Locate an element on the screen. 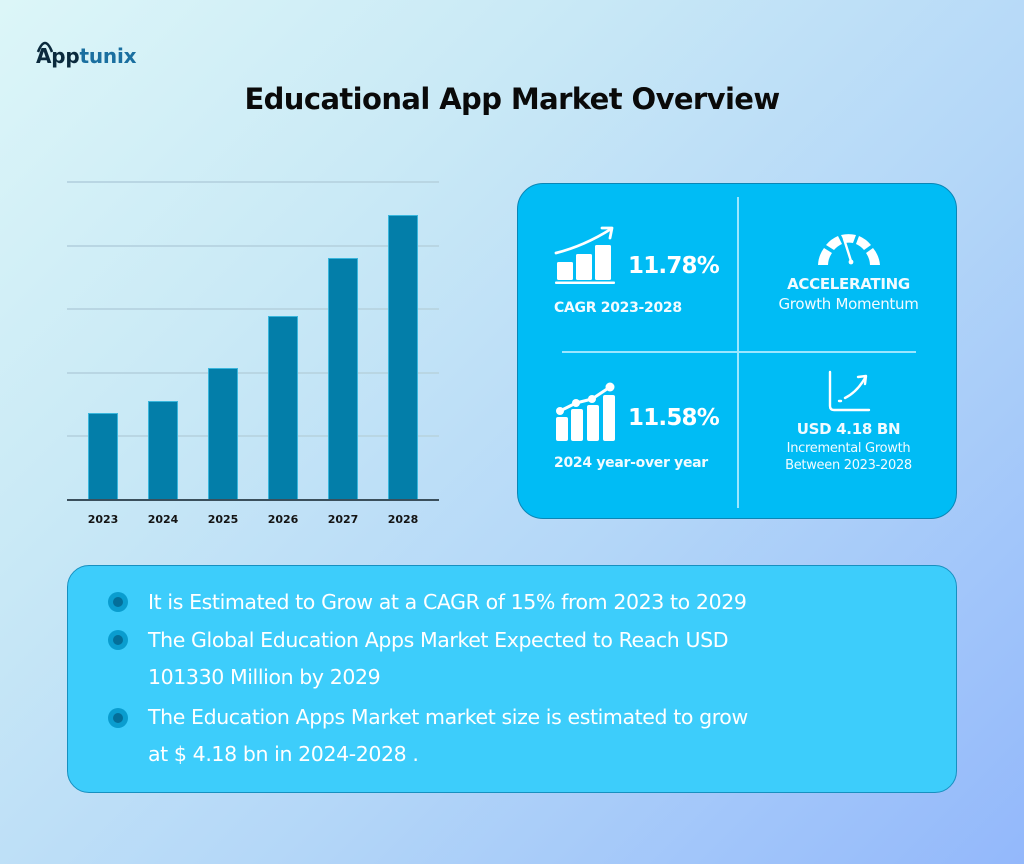  yoy-label: 2024 year-over year is located at coordinates (631, 463).